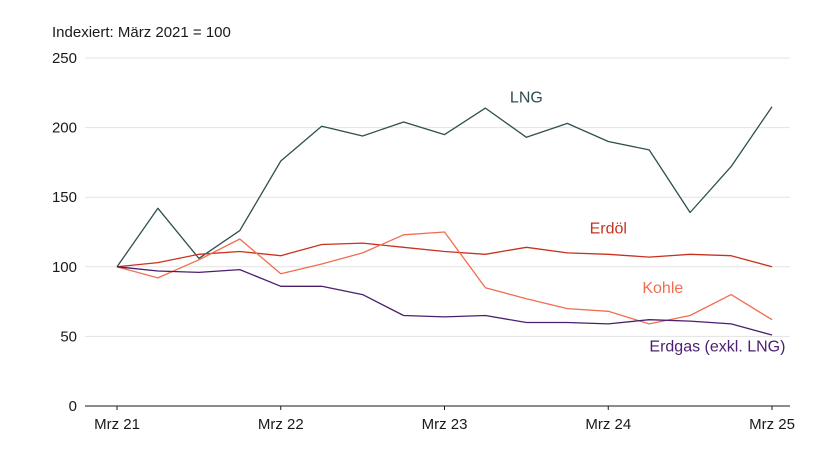  I want to click on x-tick-label: Mrz 22, so click(281, 424).